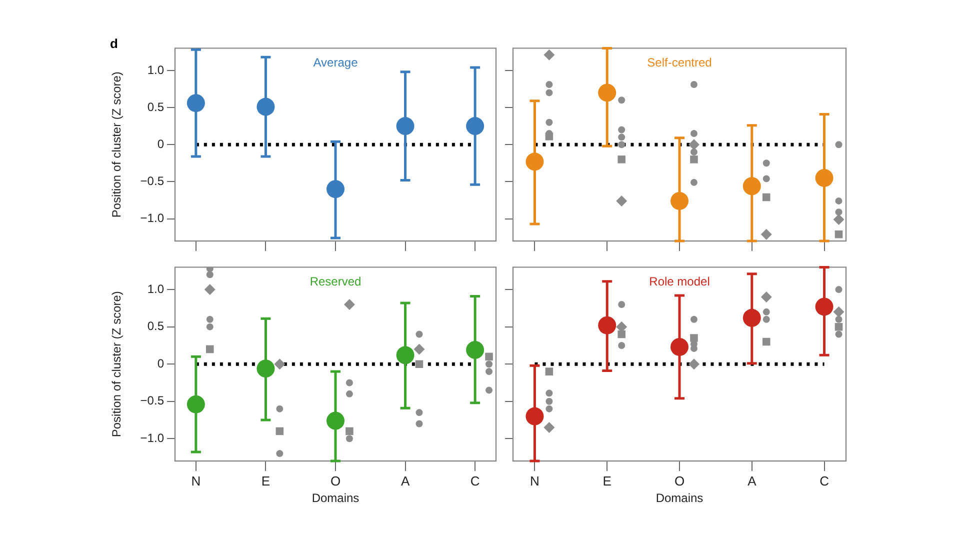  What do you see at coordinates (335, 63) in the screenshot?
I see `text: Average` at bounding box center [335, 63].